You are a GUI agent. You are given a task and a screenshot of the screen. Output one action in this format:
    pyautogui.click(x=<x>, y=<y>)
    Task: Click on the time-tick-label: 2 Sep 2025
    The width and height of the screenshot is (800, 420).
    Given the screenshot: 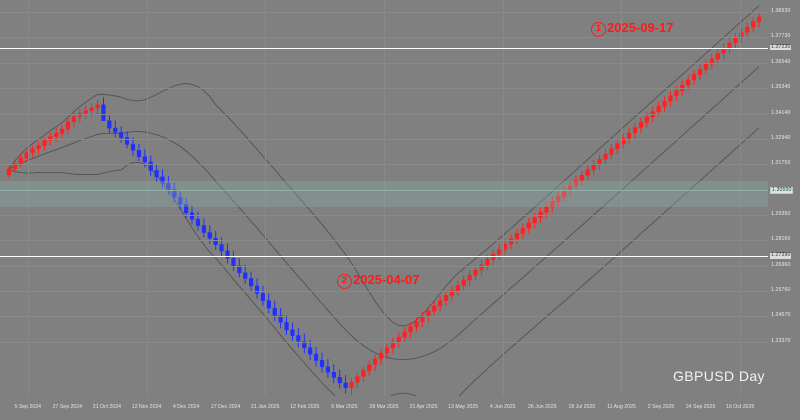 What is the action you would take?
    pyautogui.click(x=661, y=407)
    